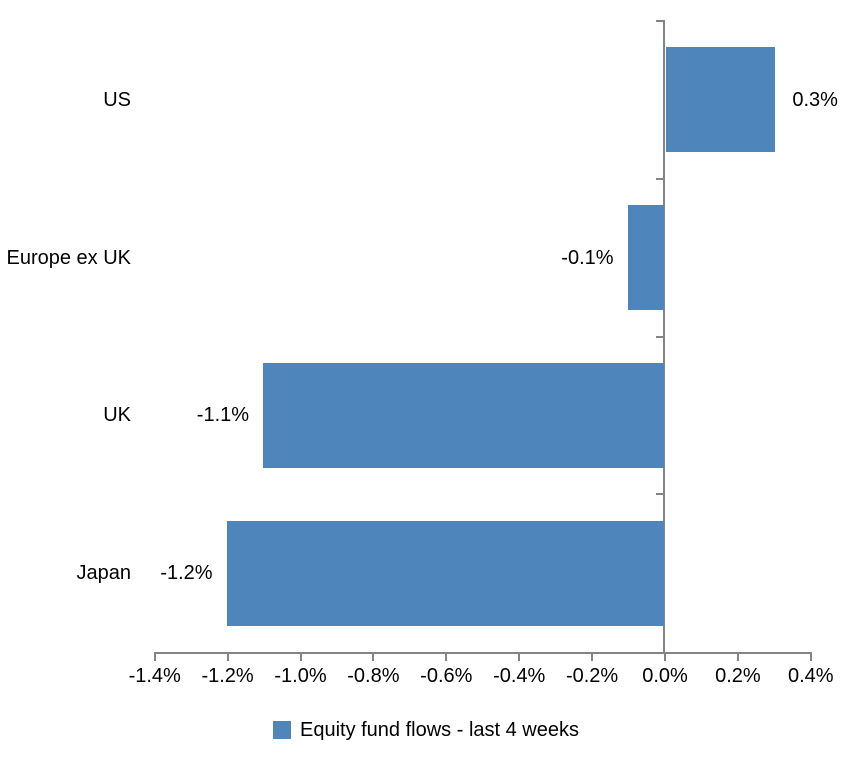  What do you see at coordinates (482, 653) in the screenshot?
I see `x-axis-line` at bounding box center [482, 653].